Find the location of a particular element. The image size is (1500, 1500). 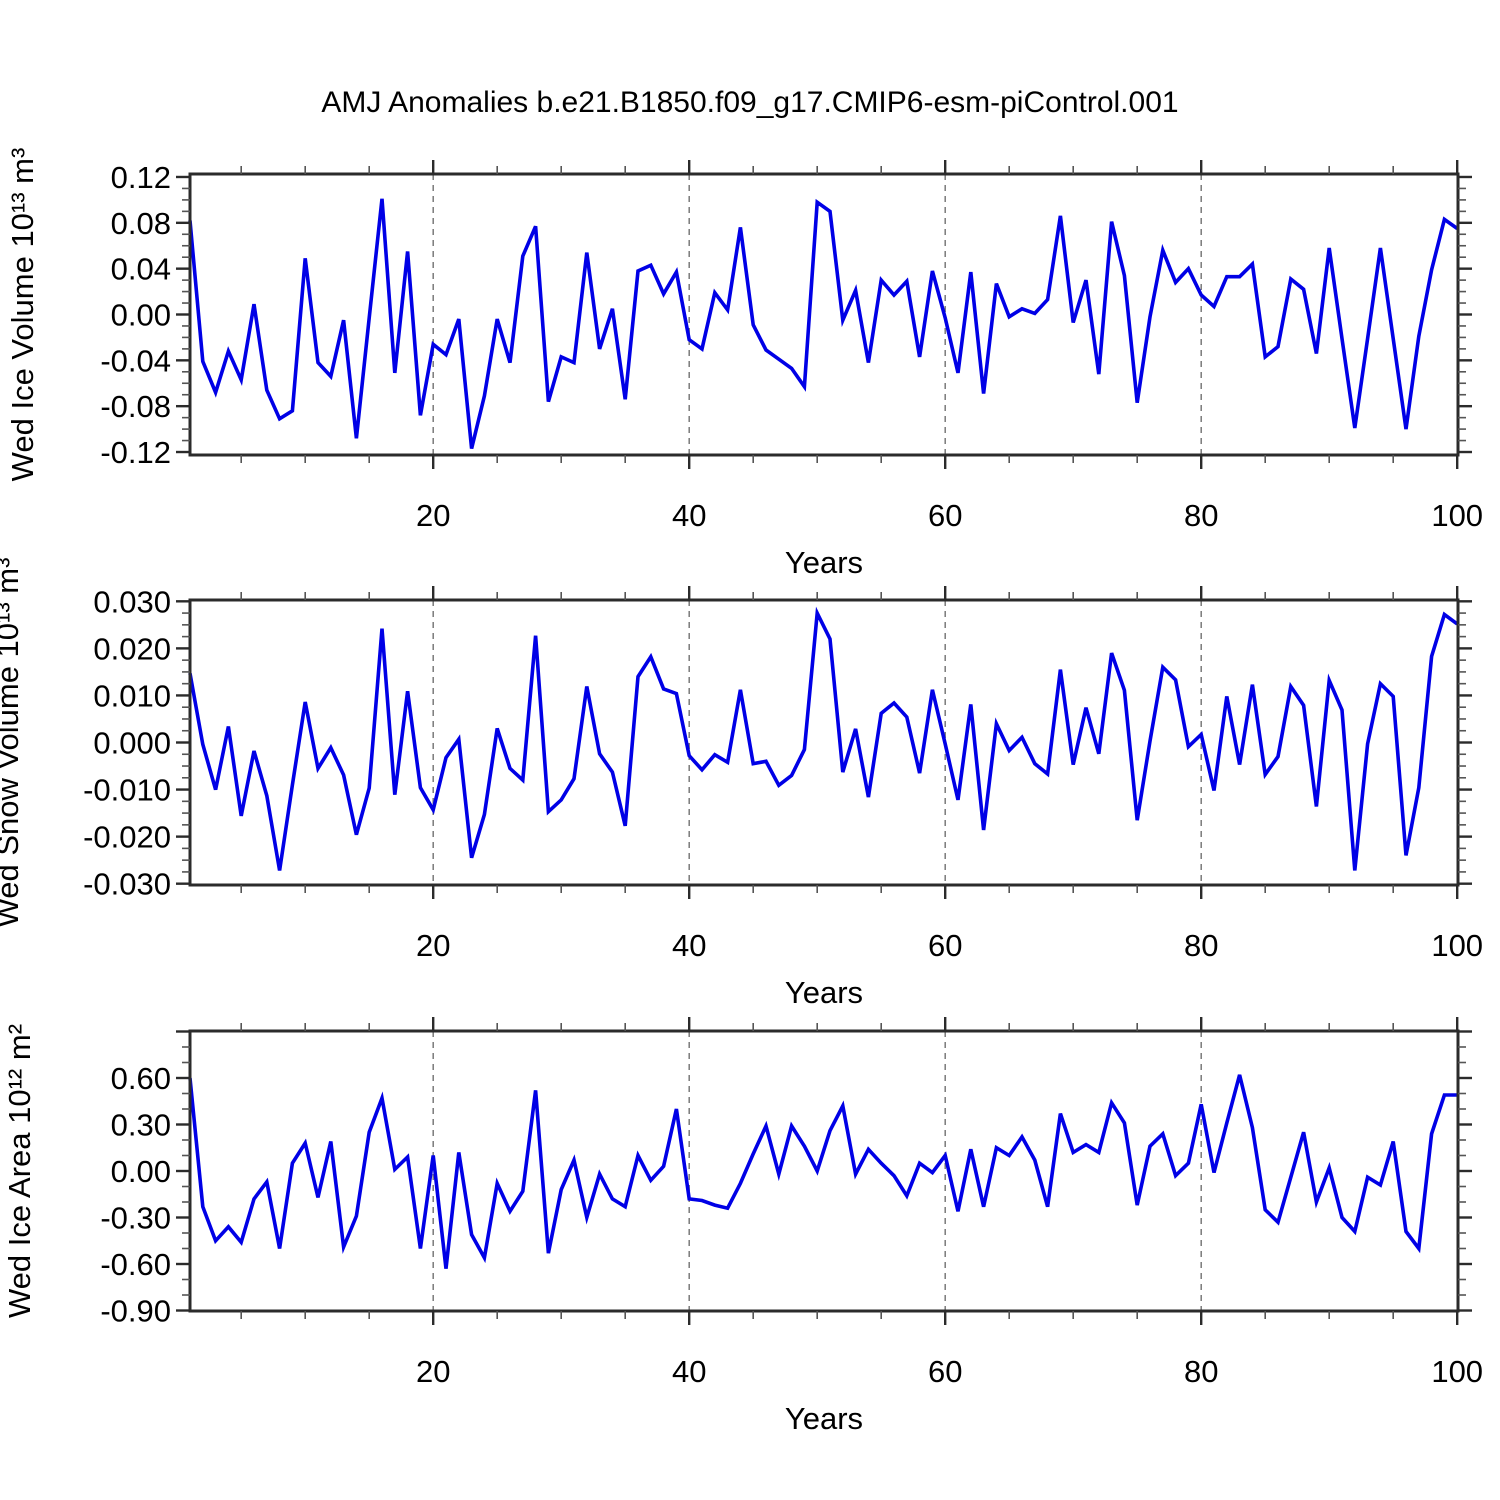

y-tick-label: 0.60 is located at coordinates (141, 1078).